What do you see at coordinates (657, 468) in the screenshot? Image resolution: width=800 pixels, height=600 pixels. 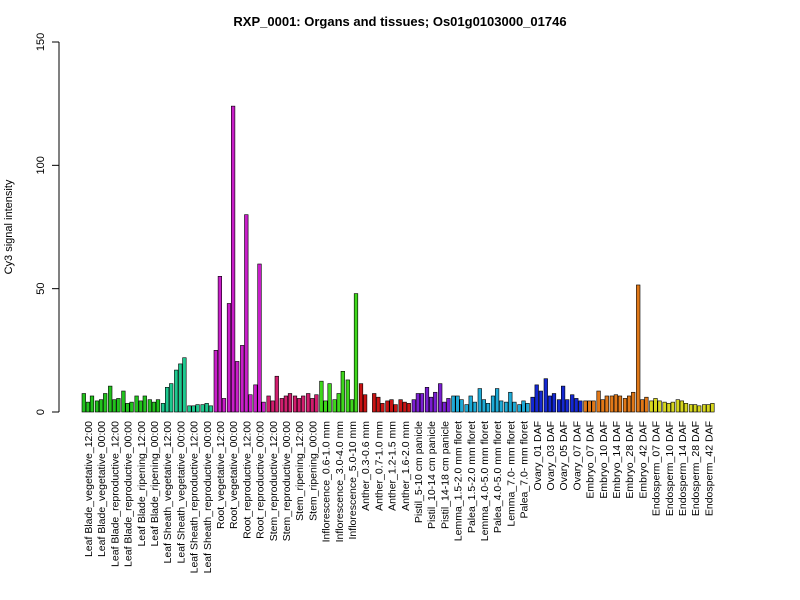 I see `x-tick-label: Endosperm_07 DAF` at bounding box center [657, 468].